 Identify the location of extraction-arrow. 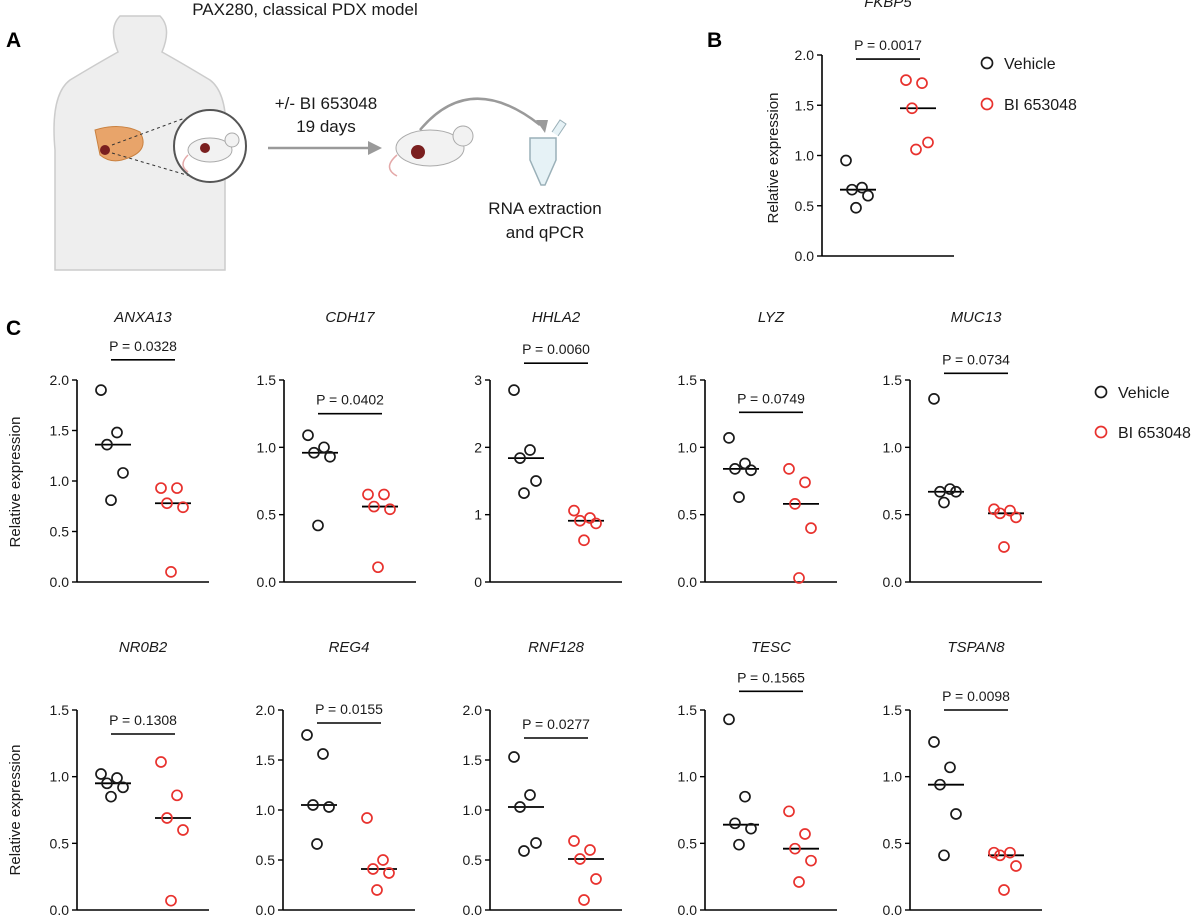
(480, 114).